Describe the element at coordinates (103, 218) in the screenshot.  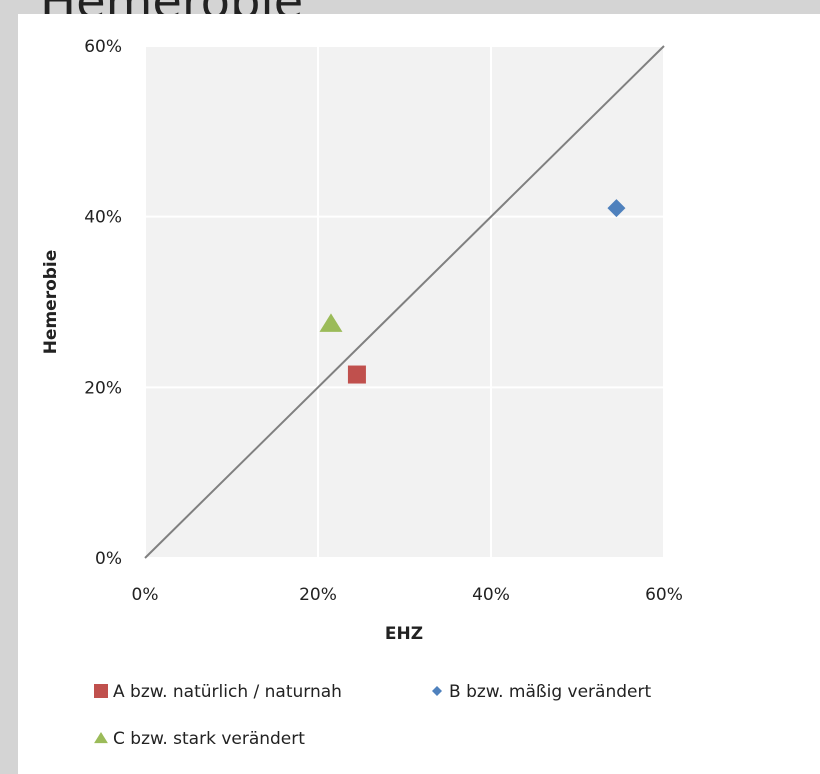
I see `y-tick-label: 40%` at that location.